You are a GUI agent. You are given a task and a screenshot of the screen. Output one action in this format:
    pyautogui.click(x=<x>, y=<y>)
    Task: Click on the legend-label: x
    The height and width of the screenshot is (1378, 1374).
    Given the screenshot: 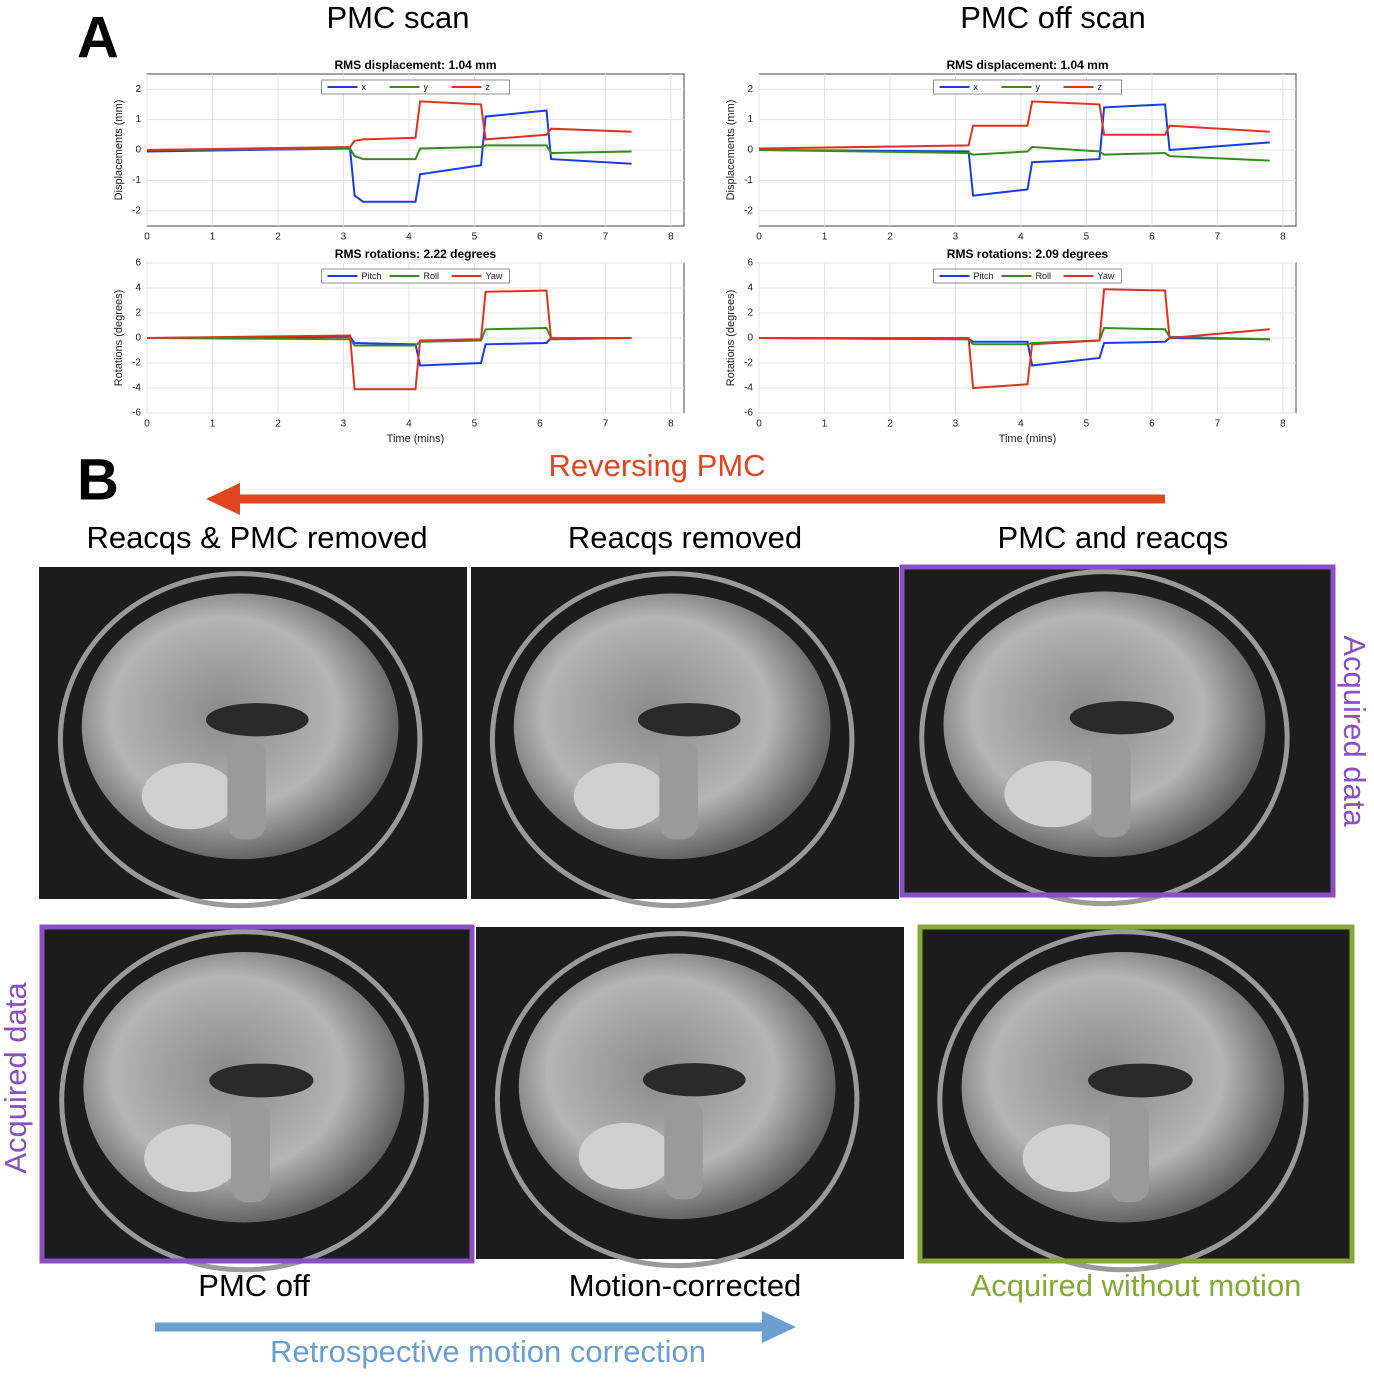 What is the action you would take?
    pyautogui.click(x=364, y=87)
    